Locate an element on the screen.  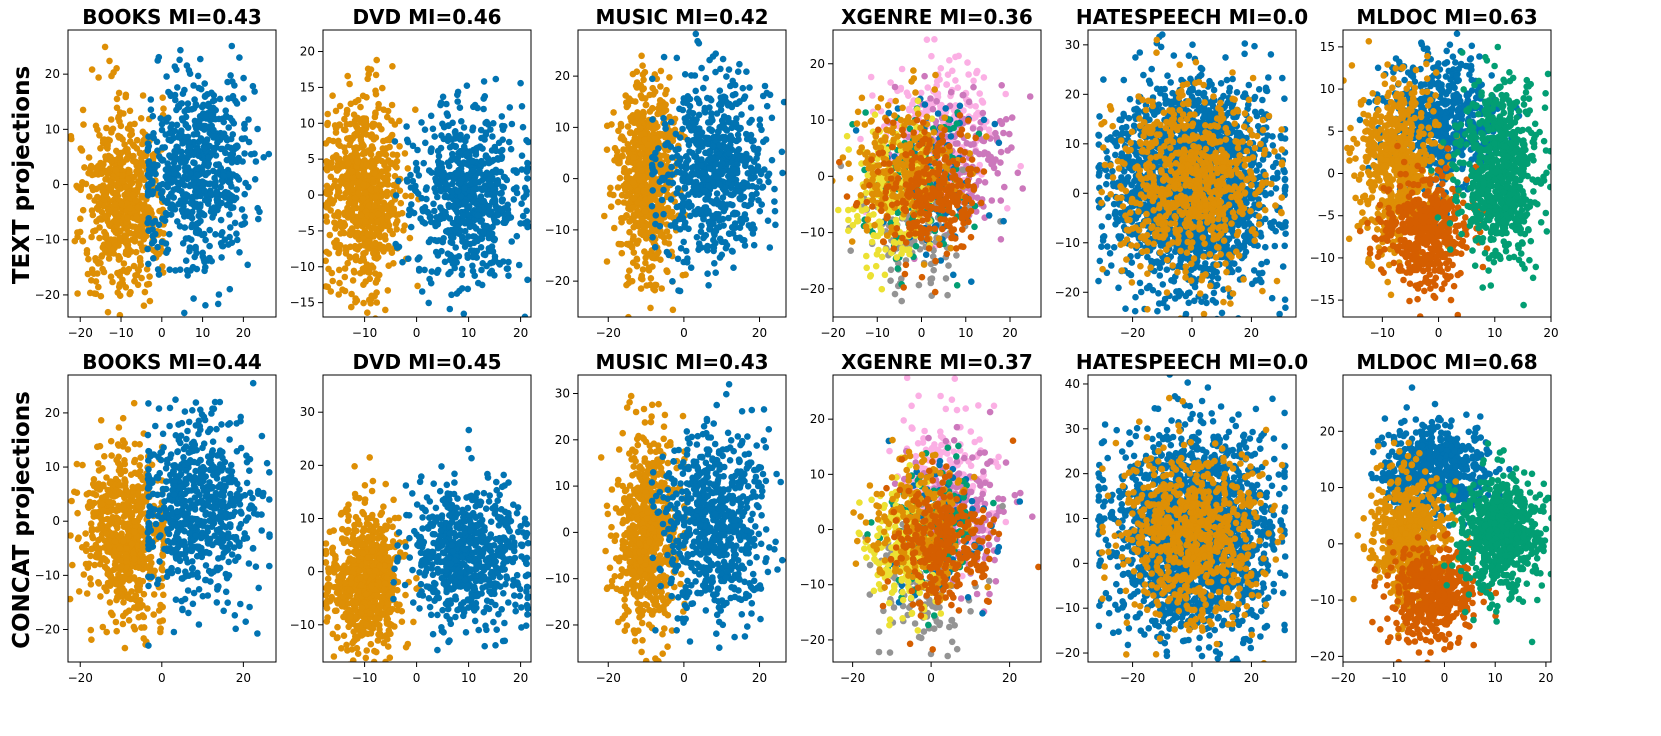
y-tick-label: 5 is located at coordinates (311, 159).